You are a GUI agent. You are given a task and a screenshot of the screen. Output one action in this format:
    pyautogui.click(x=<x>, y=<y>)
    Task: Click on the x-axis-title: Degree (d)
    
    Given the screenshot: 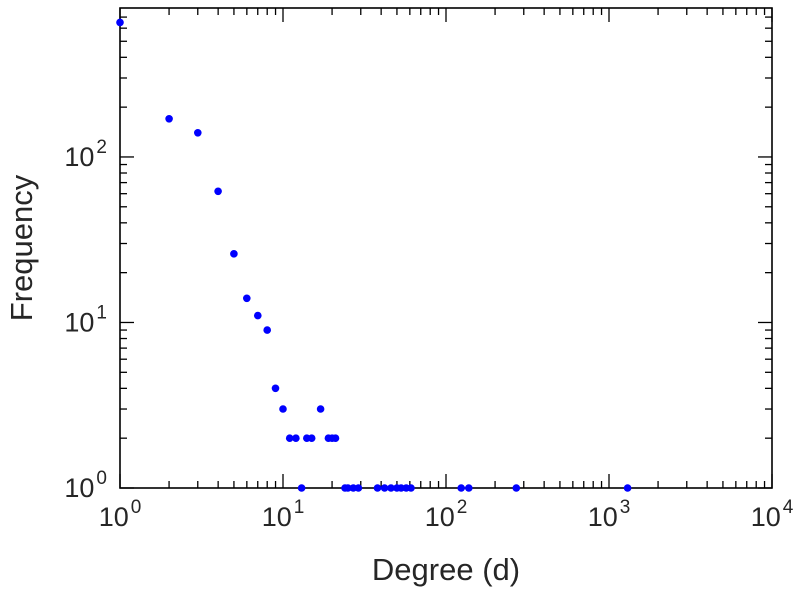 What is the action you would take?
    pyautogui.click(x=446, y=569)
    